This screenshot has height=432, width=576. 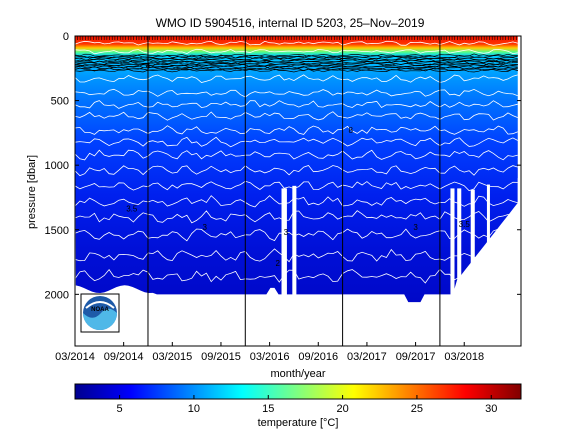 I want to click on x-tick-label-1: 09/2014, so click(x=124, y=357).